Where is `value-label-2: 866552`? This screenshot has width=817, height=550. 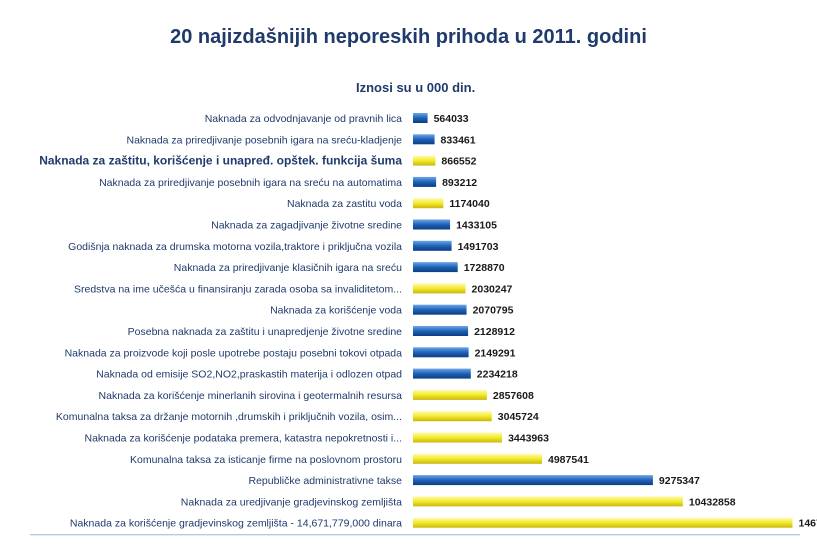 value-label-2: 866552 is located at coordinates (458, 162).